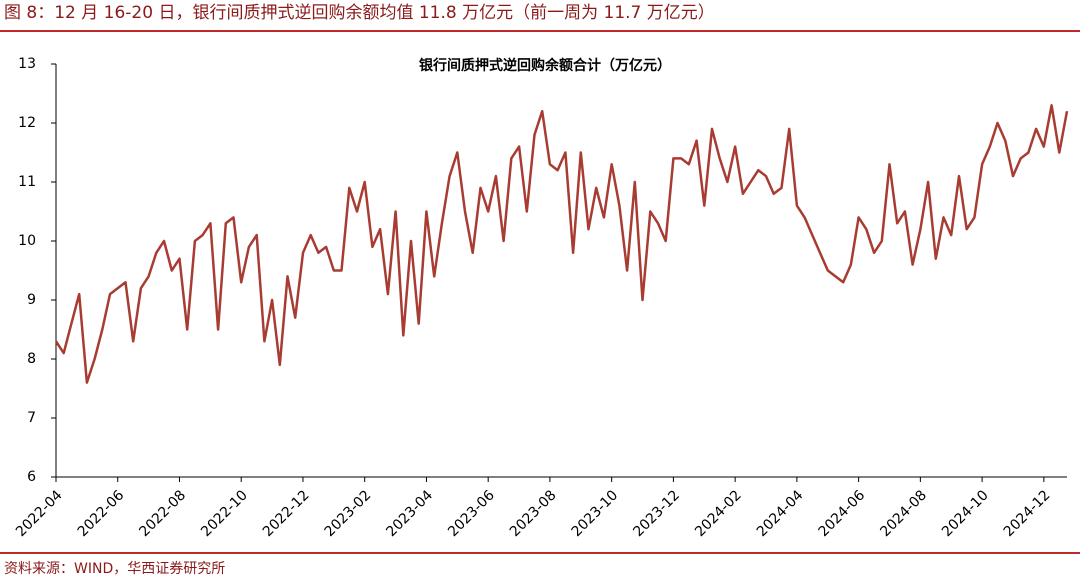 This screenshot has height=586, width=1080. Describe the element at coordinates (114, 569) in the screenshot. I see `source: 资料来源：WIND，华西证券研究所` at that location.